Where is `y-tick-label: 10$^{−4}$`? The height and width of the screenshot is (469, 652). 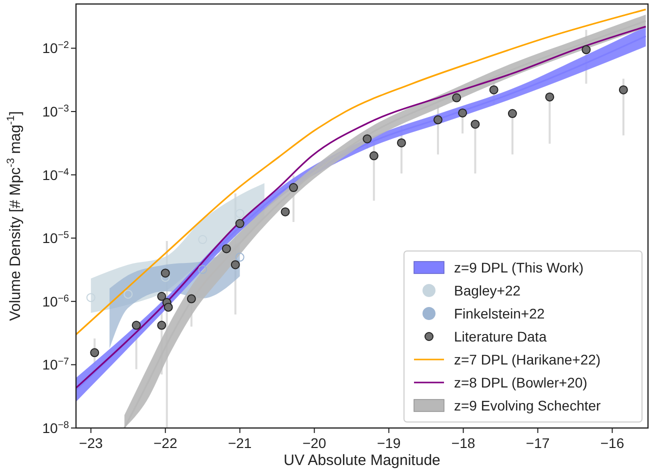
y-tick-label: 10$^{−4}$ is located at coordinates (56, 174).